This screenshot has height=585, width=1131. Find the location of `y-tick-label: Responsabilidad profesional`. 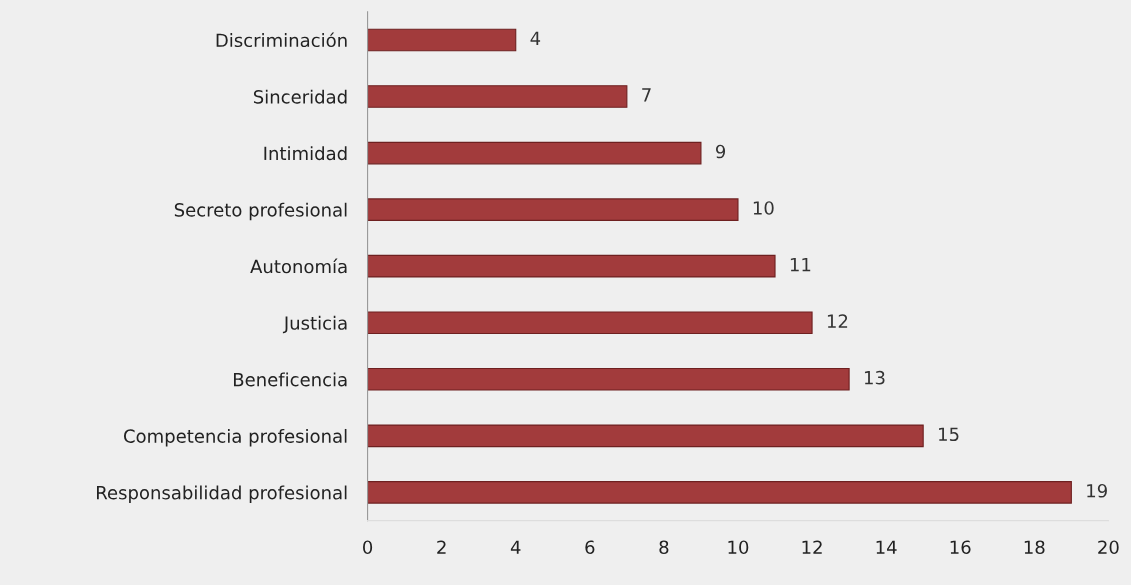

y-tick-label: Responsabilidad profesional is located at coordinates (222, 494).